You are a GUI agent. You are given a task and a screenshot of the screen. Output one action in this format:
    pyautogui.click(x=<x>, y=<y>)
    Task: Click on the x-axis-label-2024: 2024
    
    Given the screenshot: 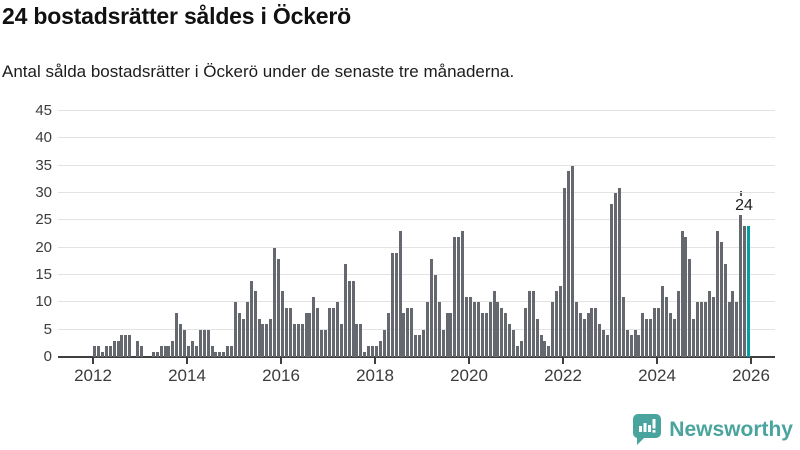 What is the action you would take?
    pyautogui.click(x=657, y=375)
    